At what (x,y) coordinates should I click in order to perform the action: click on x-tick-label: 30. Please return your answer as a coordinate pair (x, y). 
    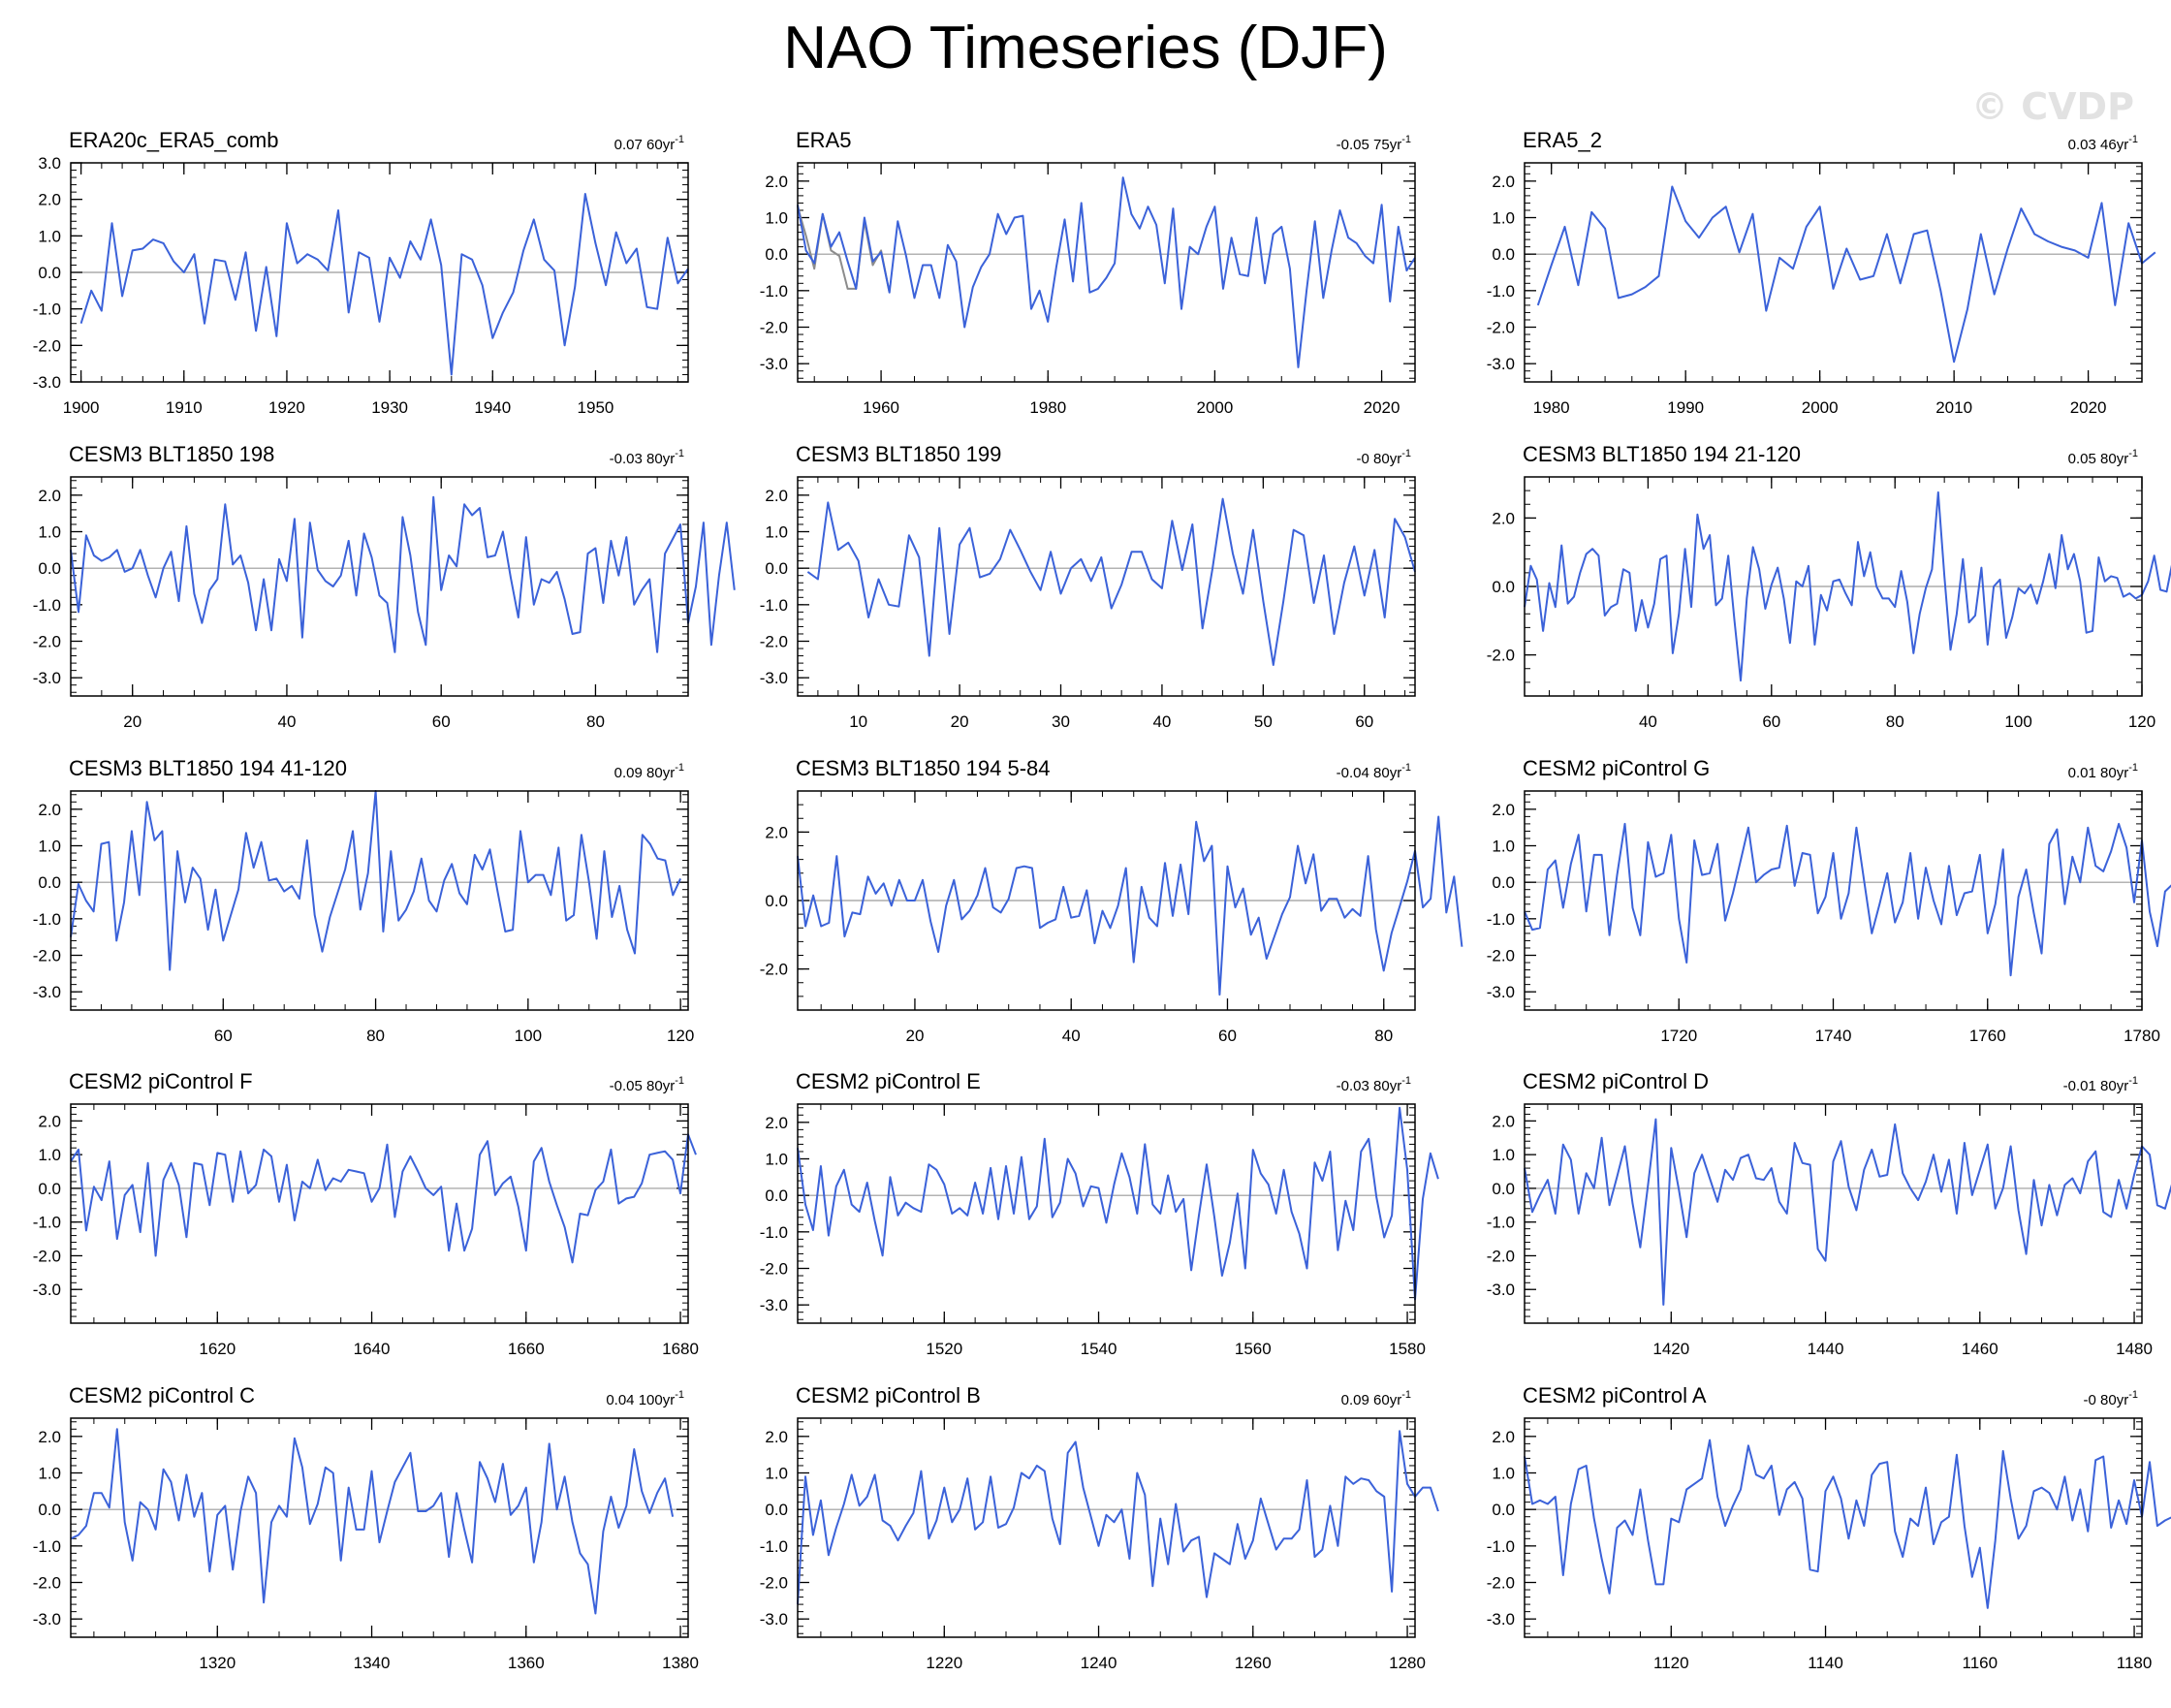
    Looking at the image, I should click on (1061, 721).